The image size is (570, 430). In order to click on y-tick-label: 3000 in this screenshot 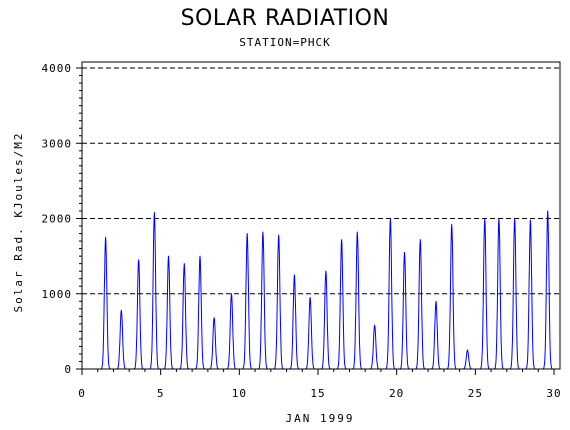, I will do `click(57, 143)`.